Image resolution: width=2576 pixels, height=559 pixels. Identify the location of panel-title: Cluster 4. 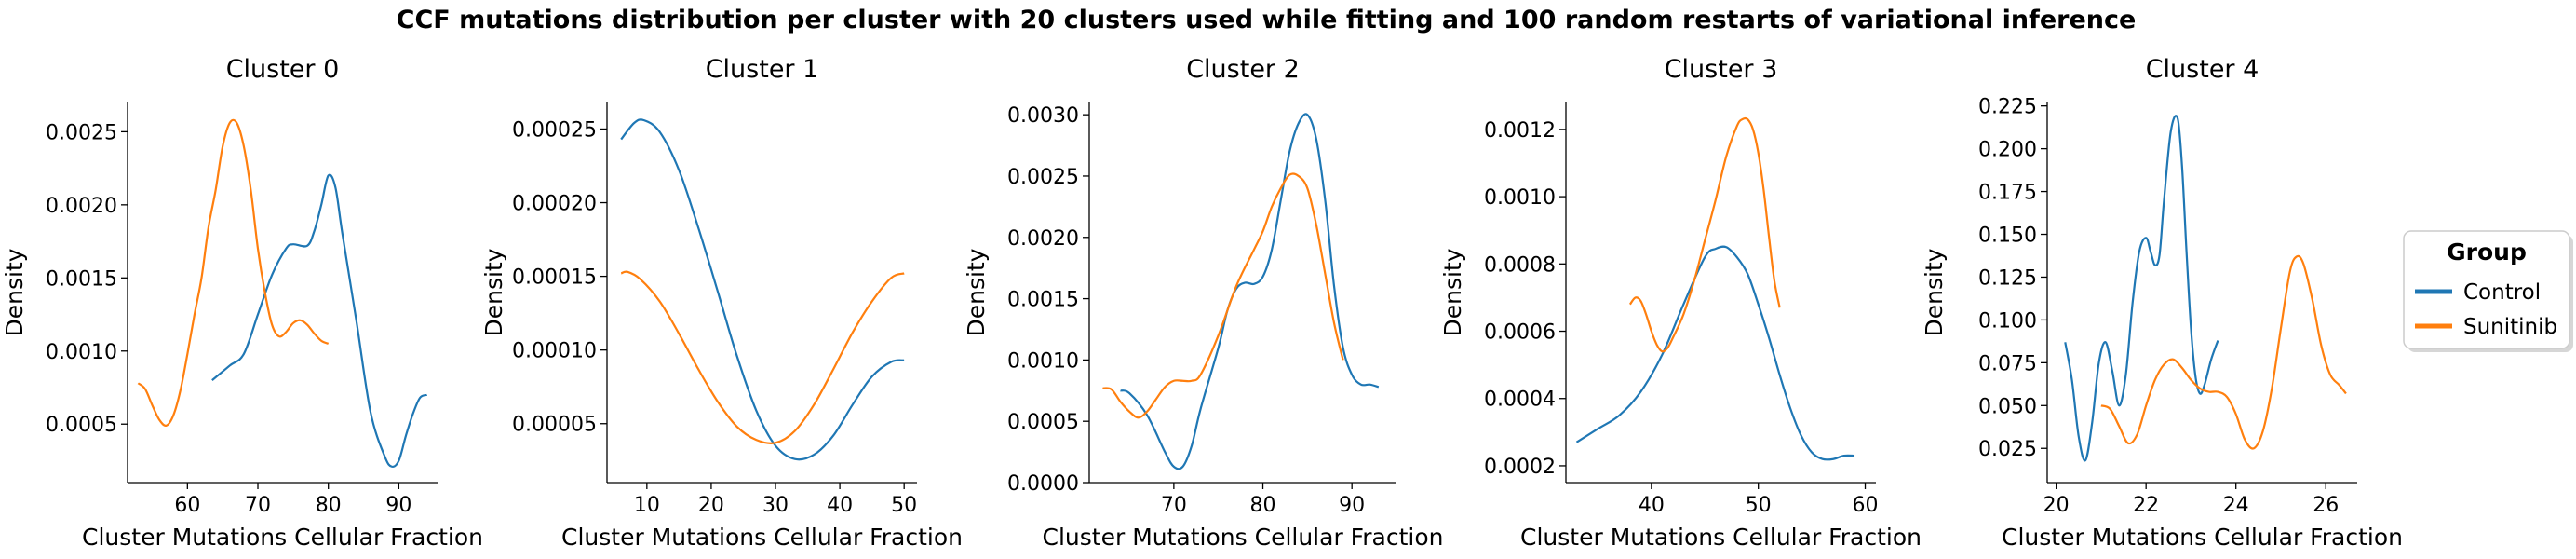
(2202, 69).